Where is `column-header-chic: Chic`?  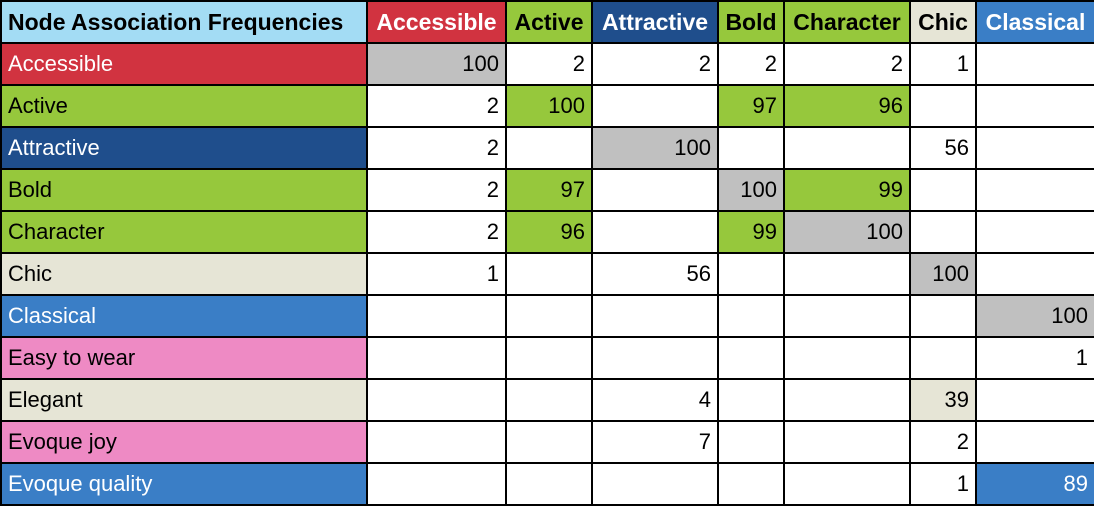 column-header-chic: Chic is located at coordinates (943, 22).